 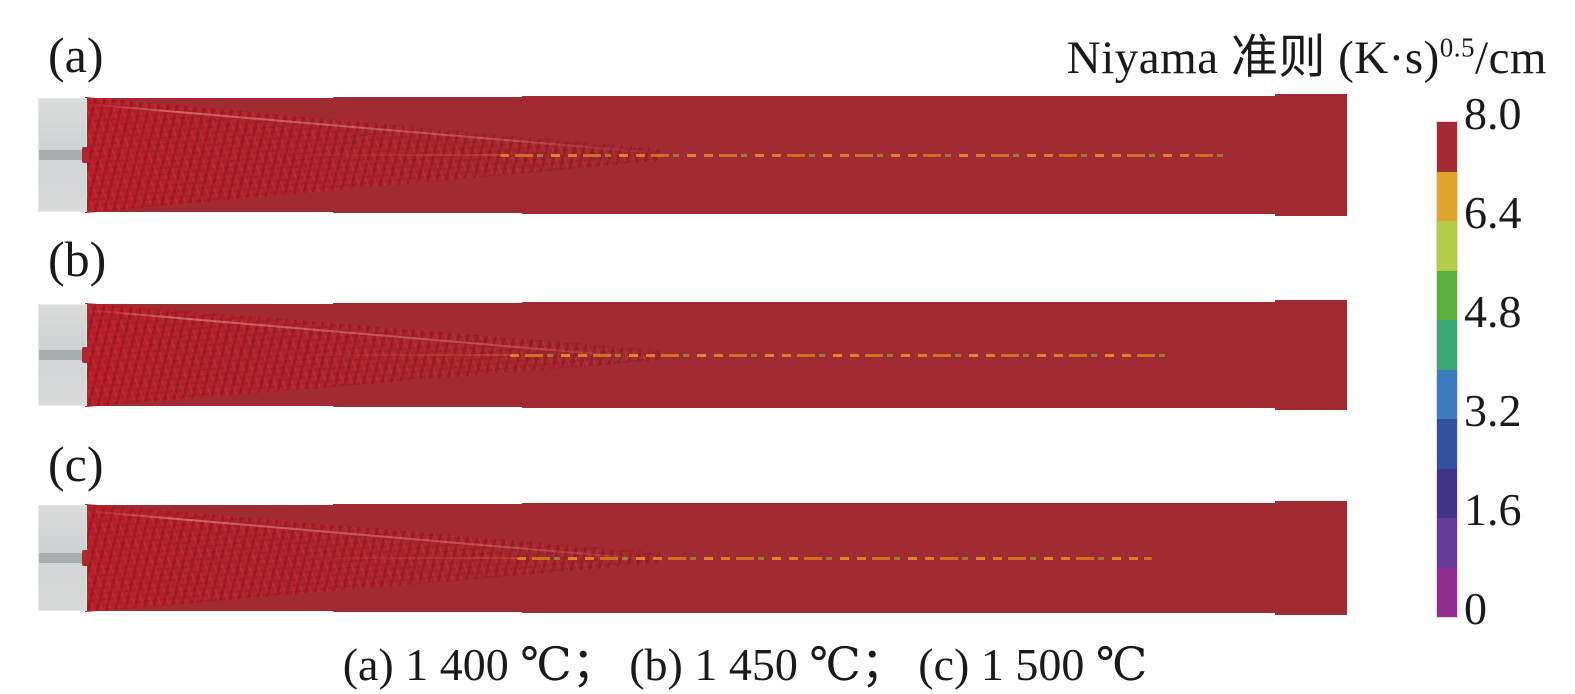 What do you see at coordinates (1253, 58) in the screenshot?
I see `colorbar-title-main: Niyama 准则 (K·s)` at bounding box center [1253, 58].